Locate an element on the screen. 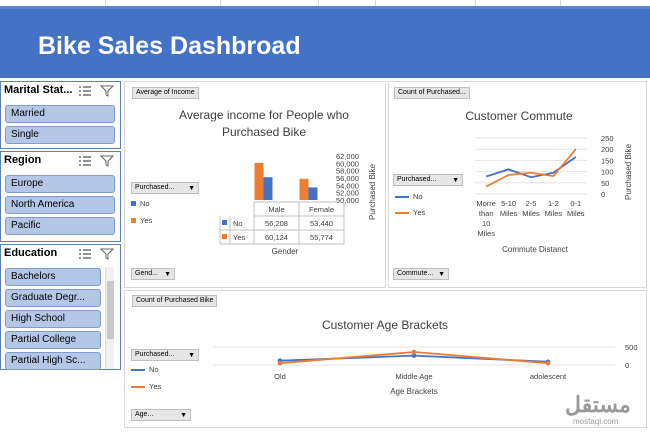  slicer-region: Region Europe North America Pacific is located at coordinates (60, 196).